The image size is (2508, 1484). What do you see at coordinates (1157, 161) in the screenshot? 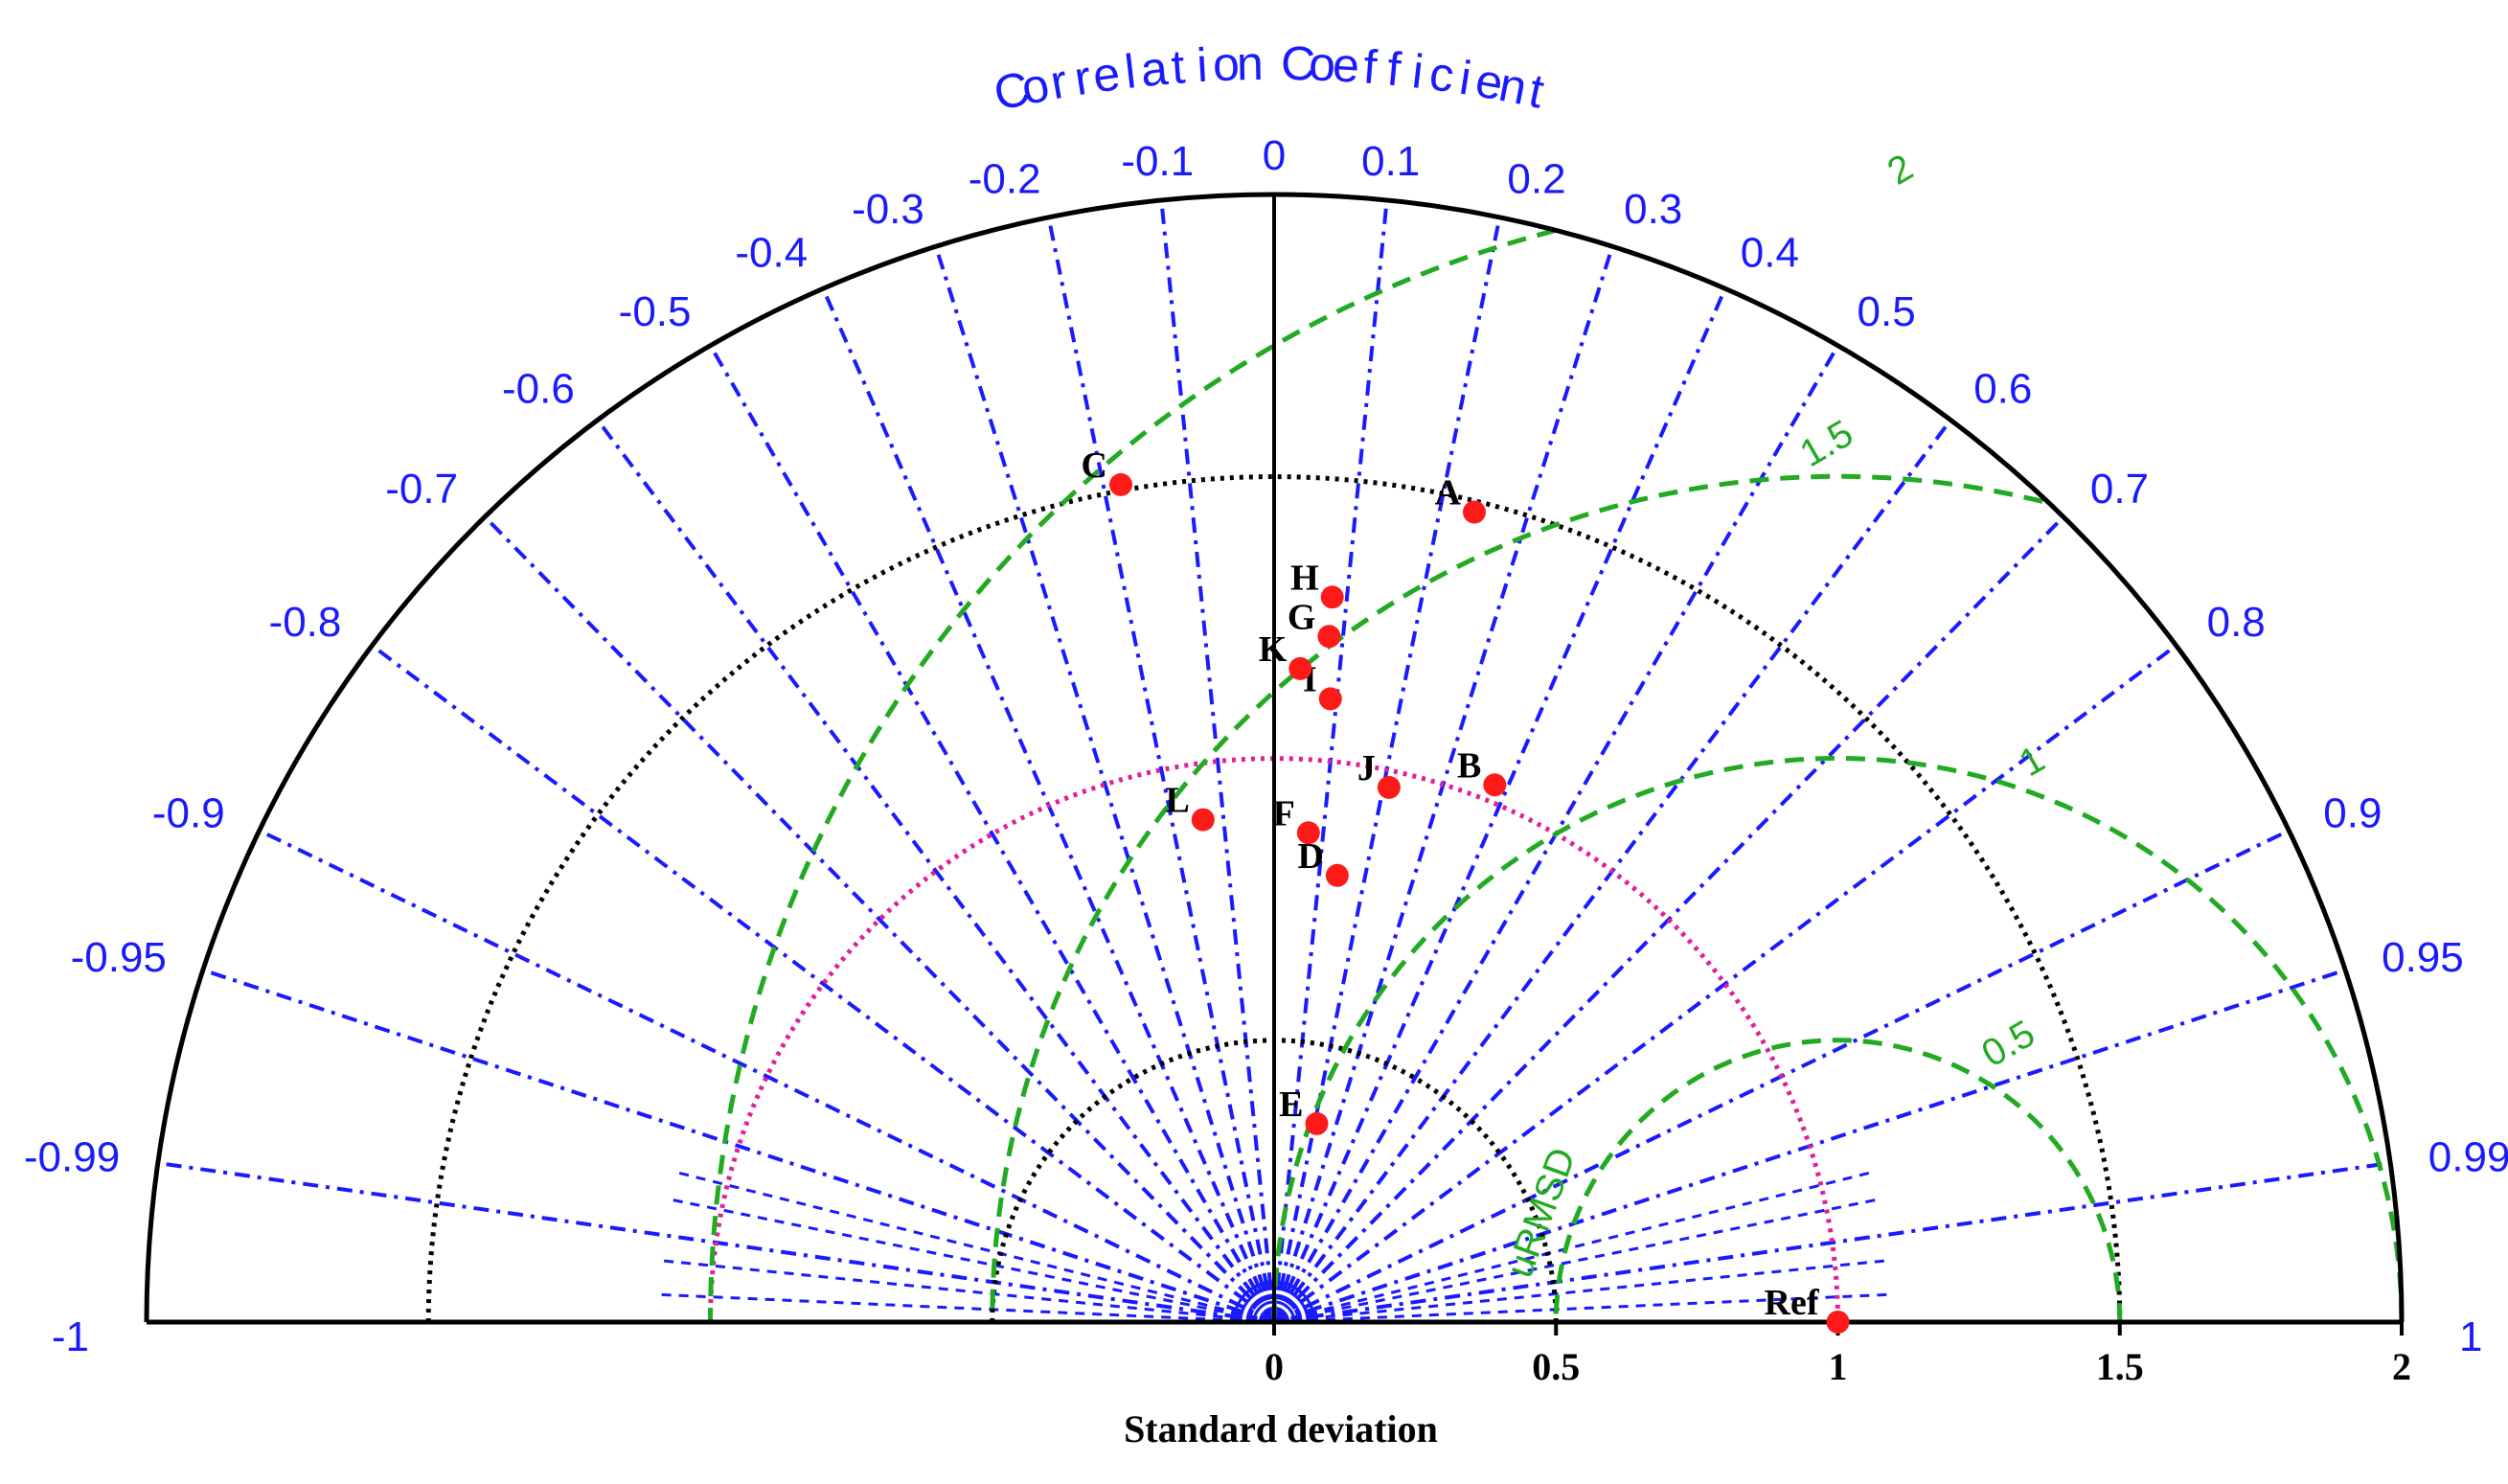
I see `corr-tick-label: -0.1` at bounding box center [1157, 161].